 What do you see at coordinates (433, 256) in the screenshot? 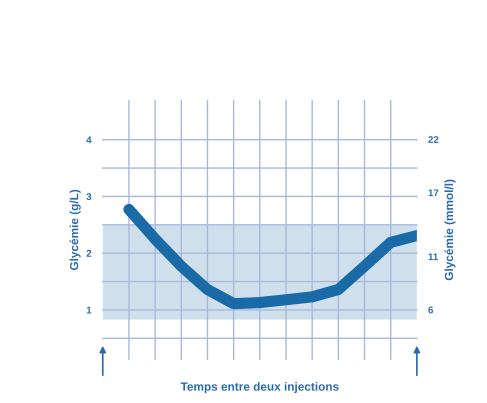
I see `y2-tick-label: 11` at bounding box center [433, 256].